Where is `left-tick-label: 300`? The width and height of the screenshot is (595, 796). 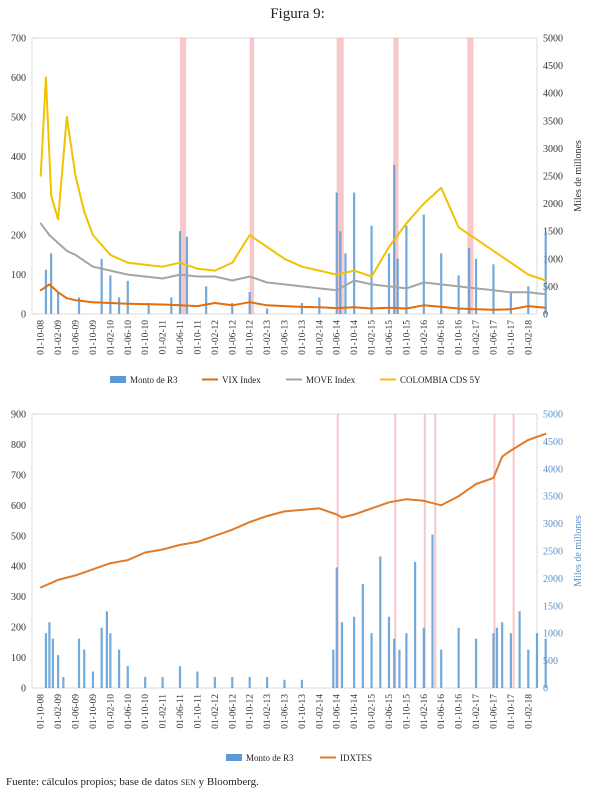
left-tick-label: 300 is located at coordinates (18, 597).